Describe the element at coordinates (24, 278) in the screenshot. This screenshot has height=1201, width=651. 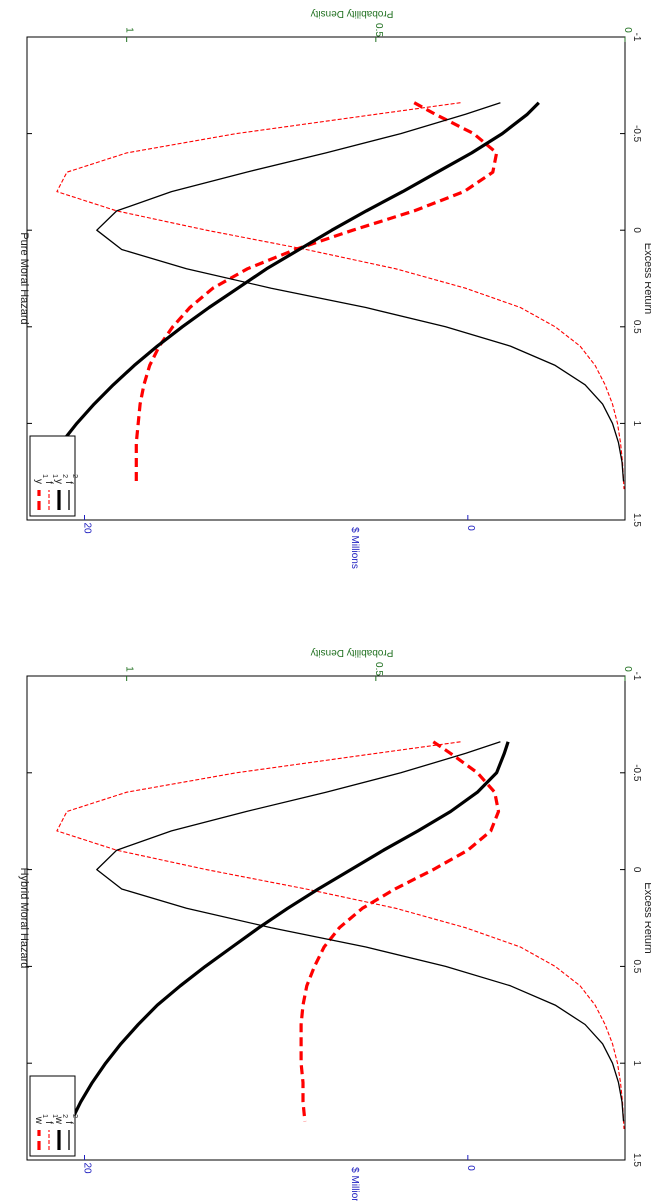
I see `chart-title: Pure Moral Hazard` at that location.